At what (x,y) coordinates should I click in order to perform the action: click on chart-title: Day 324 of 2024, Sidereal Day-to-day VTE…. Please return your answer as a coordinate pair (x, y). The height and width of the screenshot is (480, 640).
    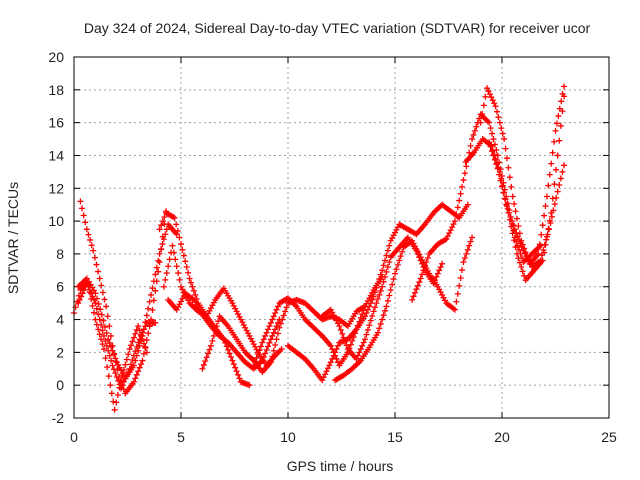
    Looking at the image, I should click on (337, 28).